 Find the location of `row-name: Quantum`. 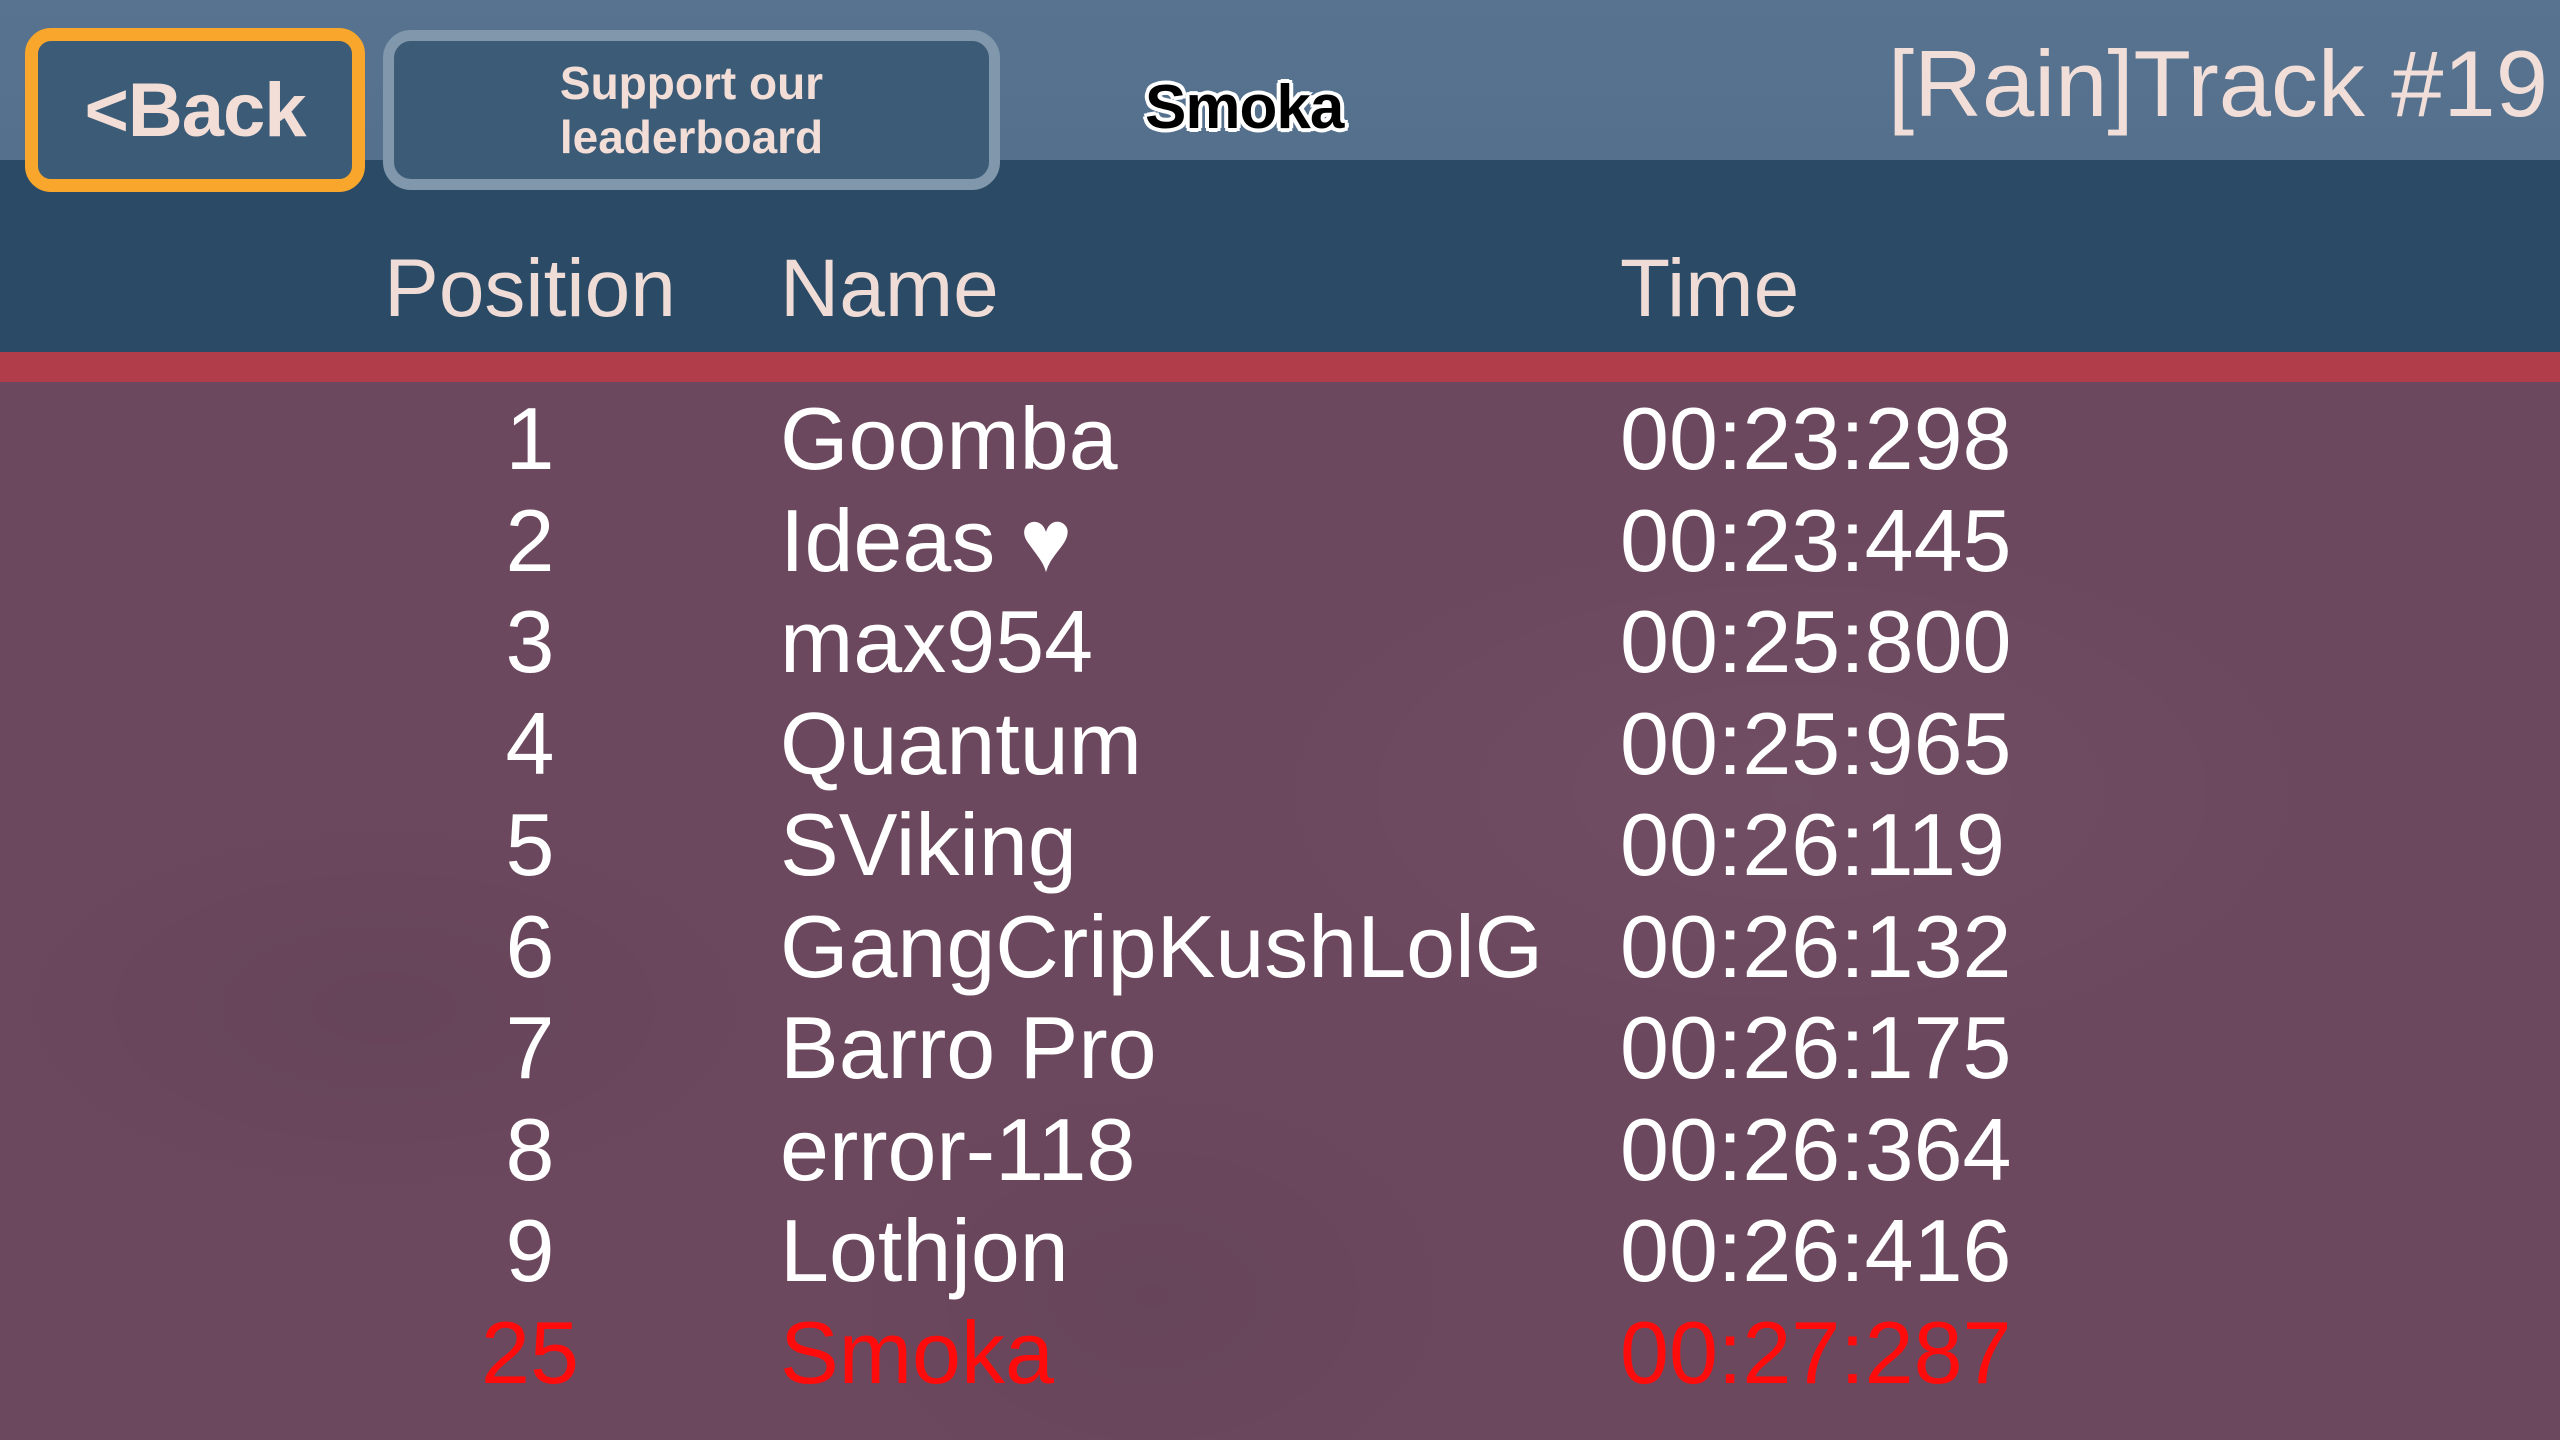

row-name: Quantum is located at coordinates (961, 743).